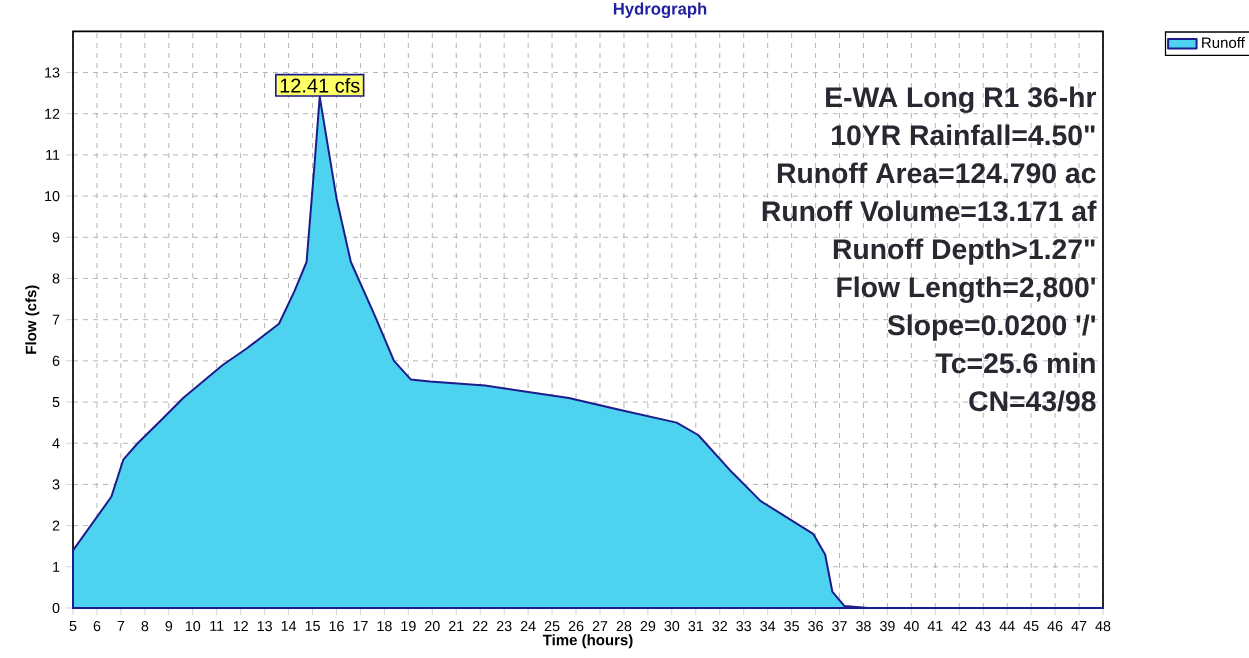  What do you see at coordinates (552, 626) in the screenshot?
I see `x-tick-label: 25` at bounding box center [552, 626].